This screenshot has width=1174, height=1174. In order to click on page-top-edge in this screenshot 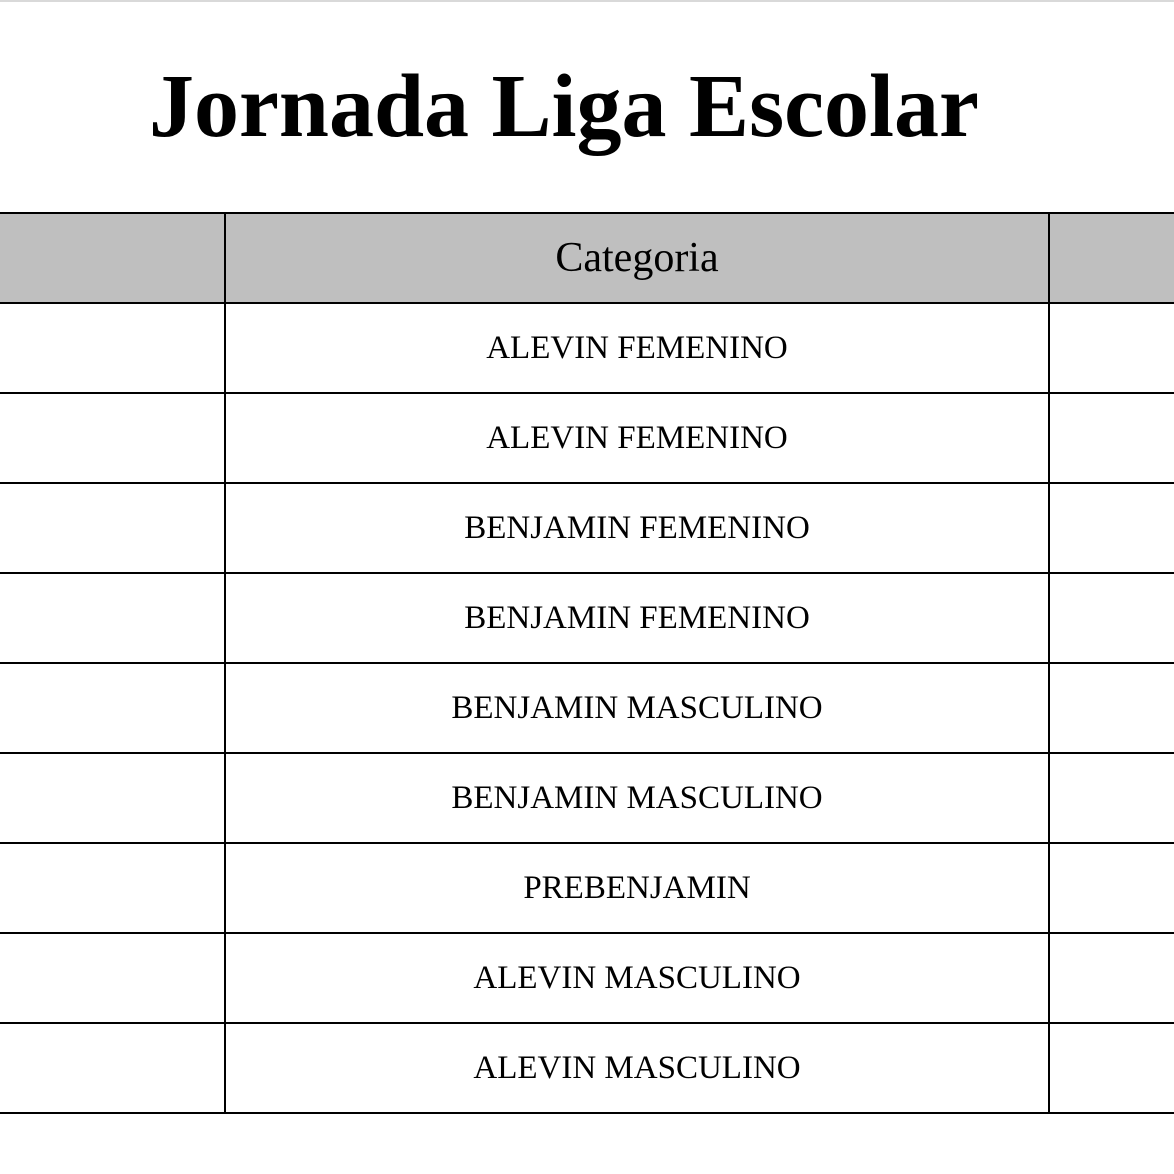, I will do `click(587, 1)`.